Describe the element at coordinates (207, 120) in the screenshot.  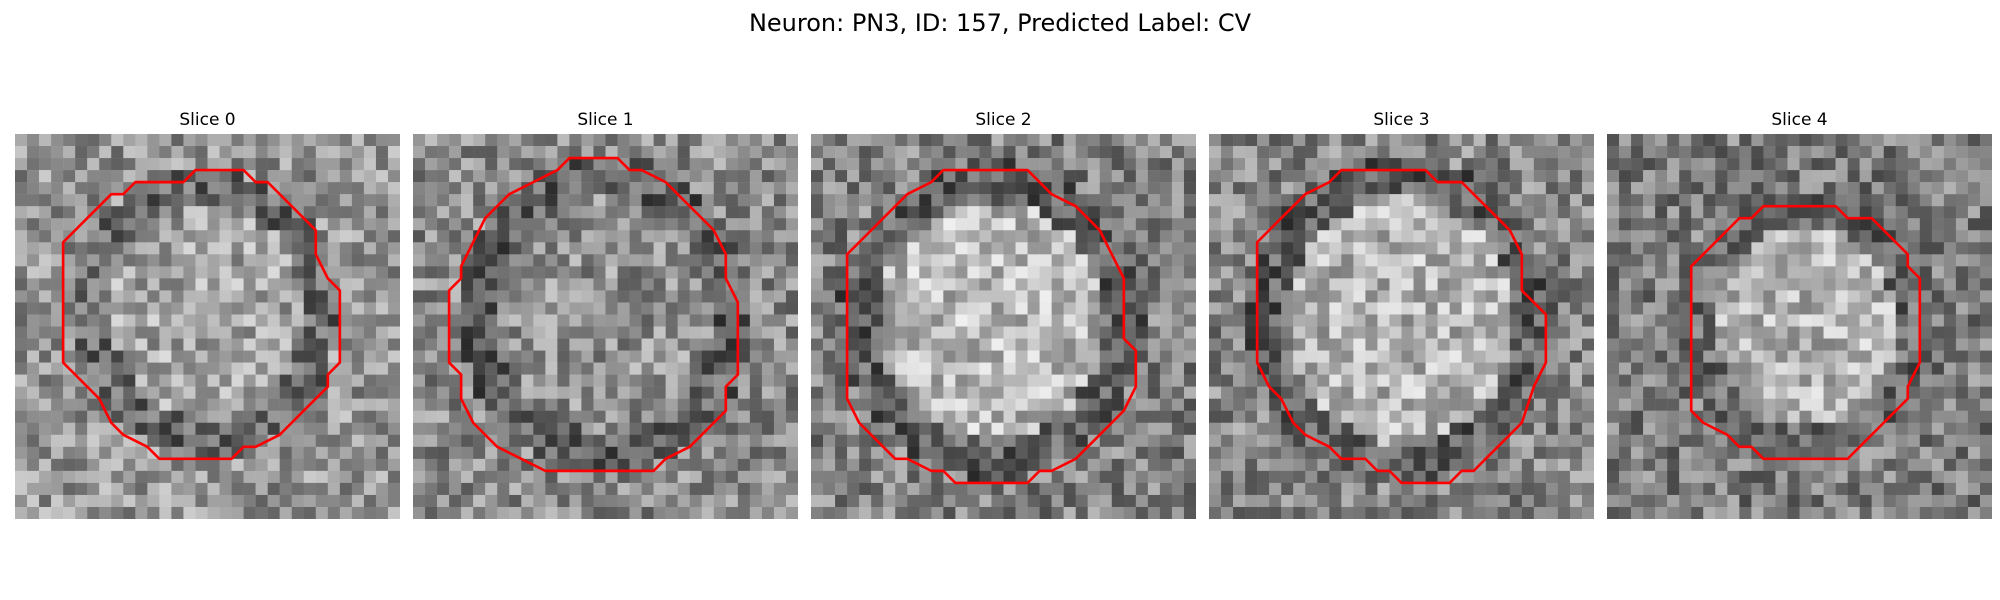
I see `slice-title-0: Slice 0` at that location.